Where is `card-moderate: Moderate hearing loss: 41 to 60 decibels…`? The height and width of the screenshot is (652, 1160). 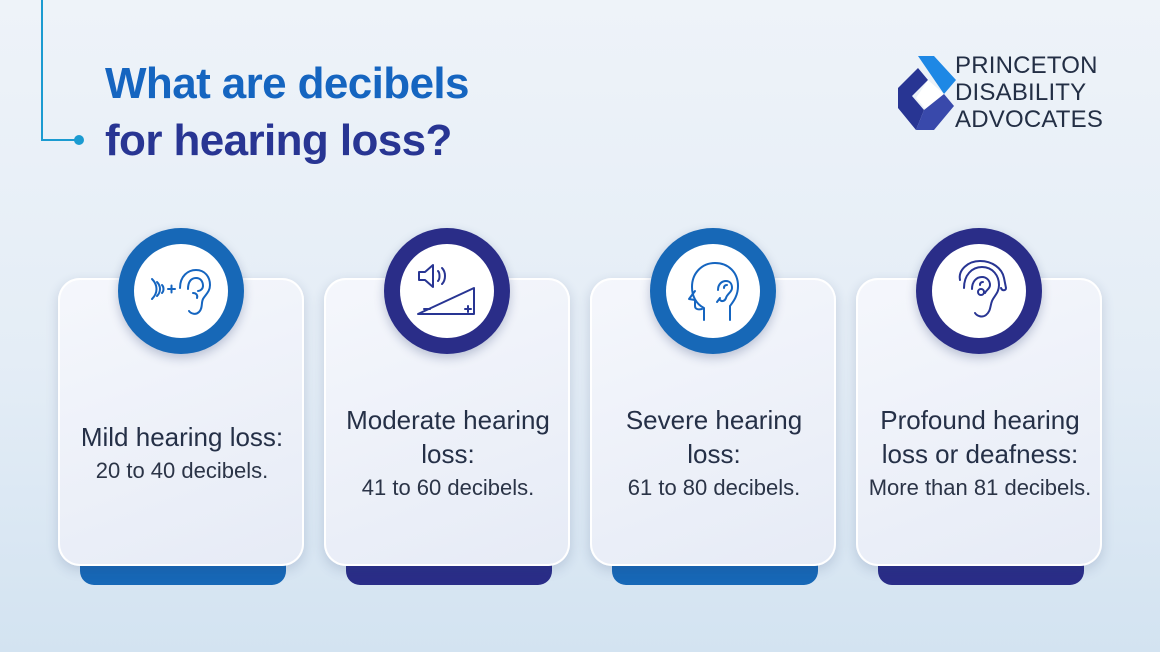 card-moderate: Moderate hearing loss: 41 to 60 decibels… is located at coordinates (448, 407).